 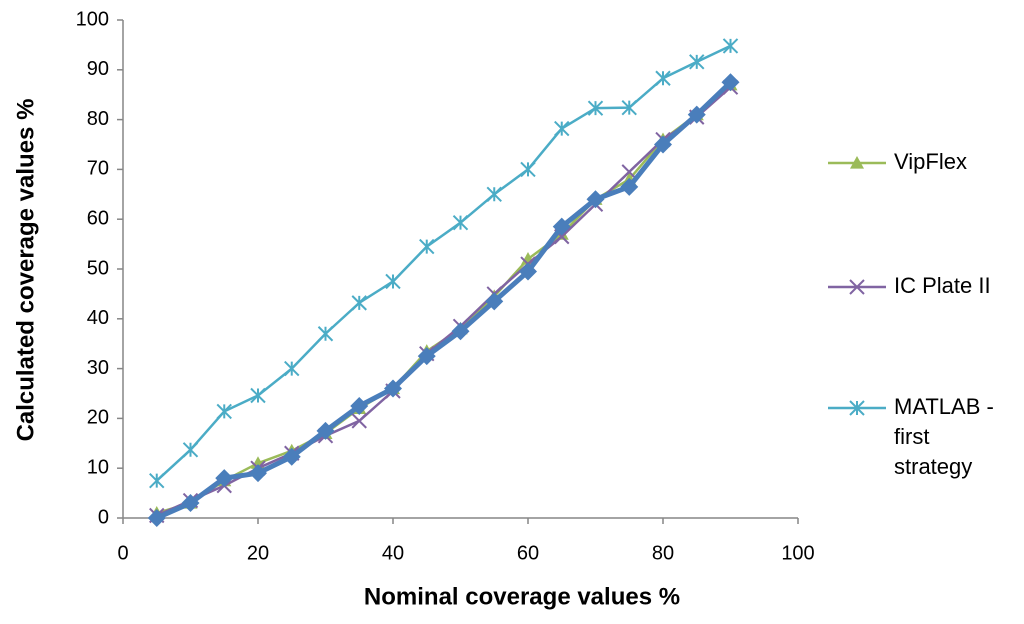 What do you see at coordinates (797, 553) in the screenshot?
I see `x-tick-label: 100` at bounding box center [797, 553].